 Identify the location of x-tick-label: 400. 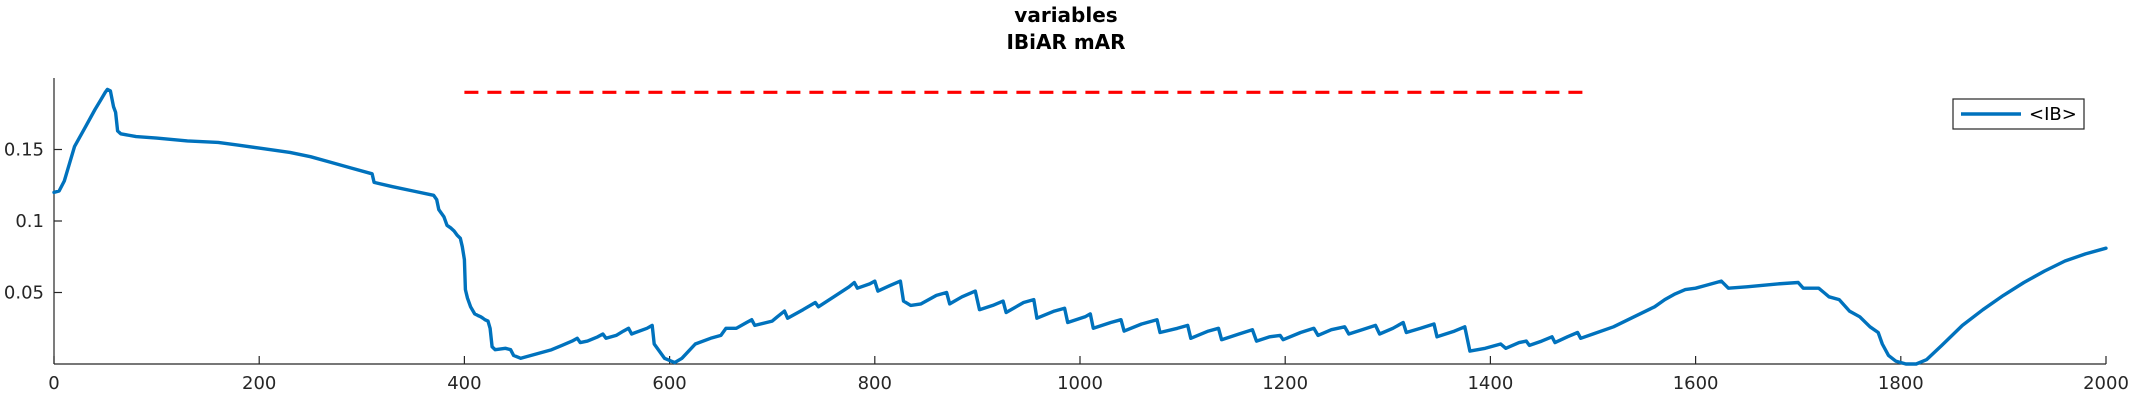
(464, 383).